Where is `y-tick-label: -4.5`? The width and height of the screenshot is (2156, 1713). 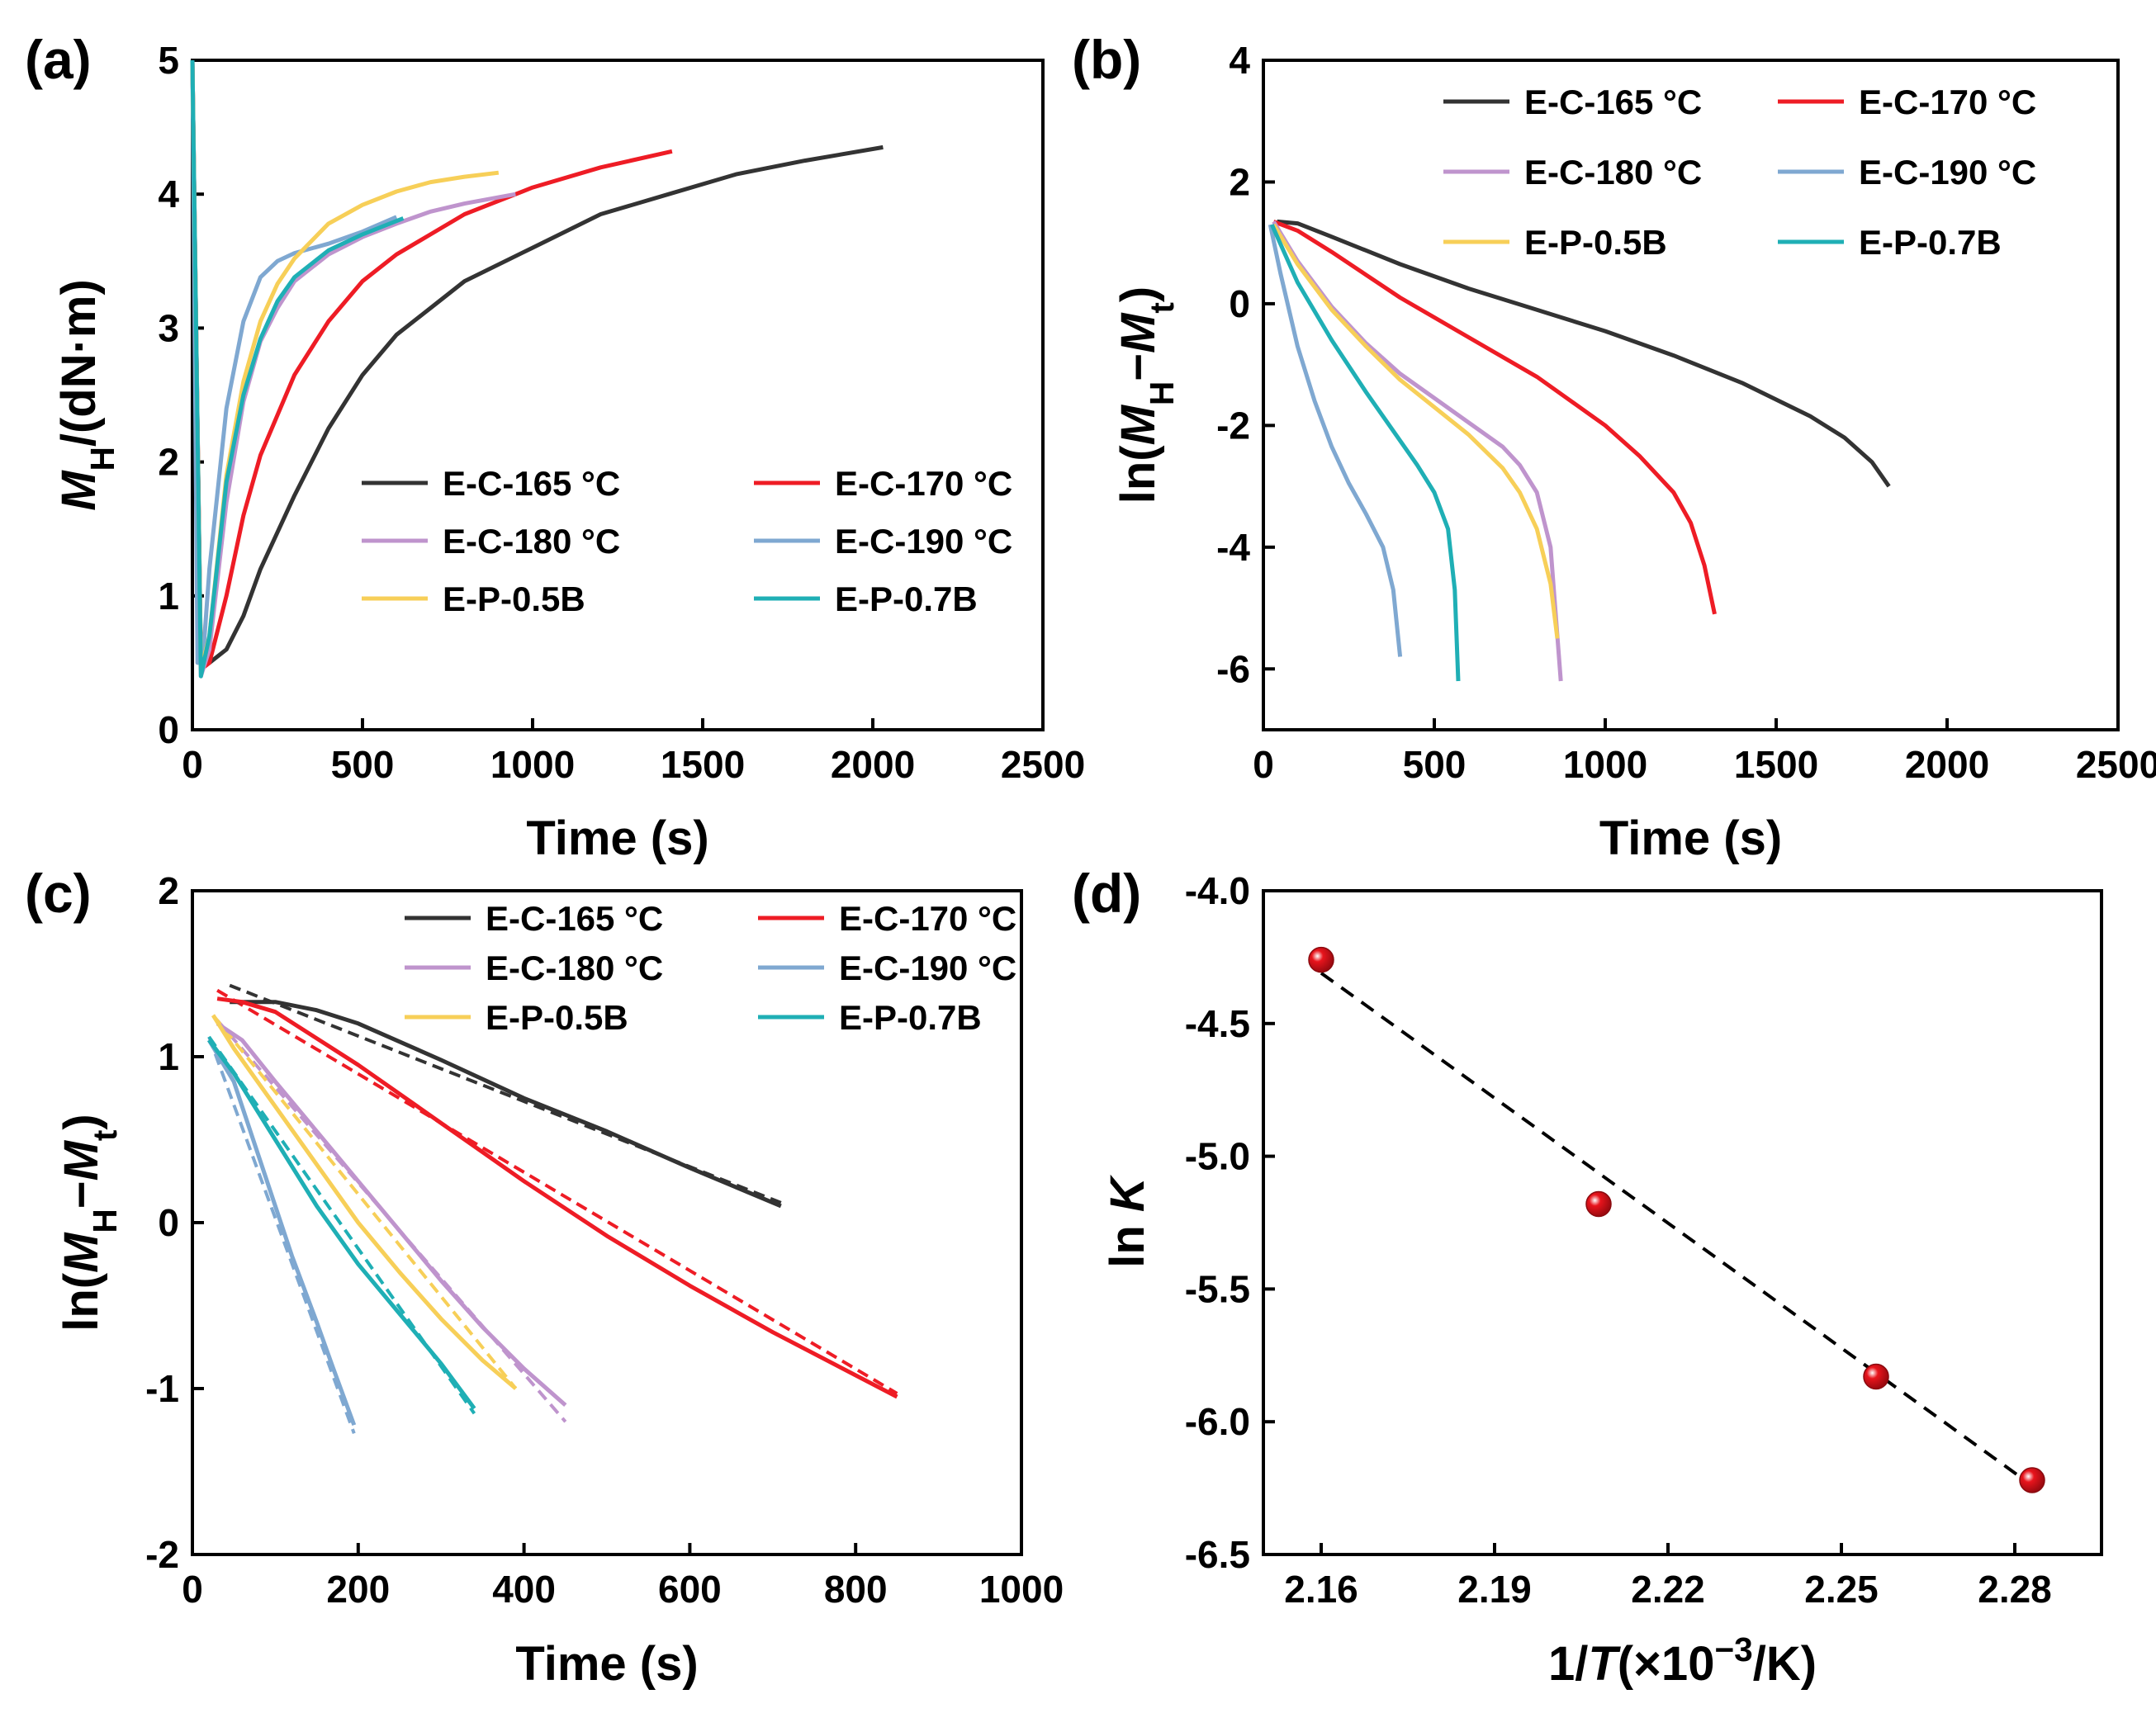
y-tick-label: -4.5 is located at coordinates (1217, 1023).